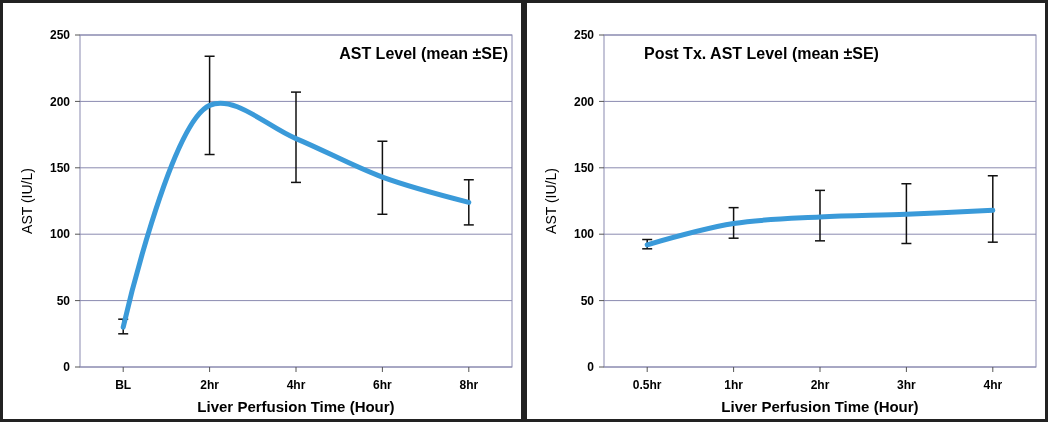 Image resolution: width=1049 pixels, height=422 pixels. What do you see at coordinates (383, 385) in the screenshot?
I see `x-tick-label: 6hr` at bounding box center [383, 385].